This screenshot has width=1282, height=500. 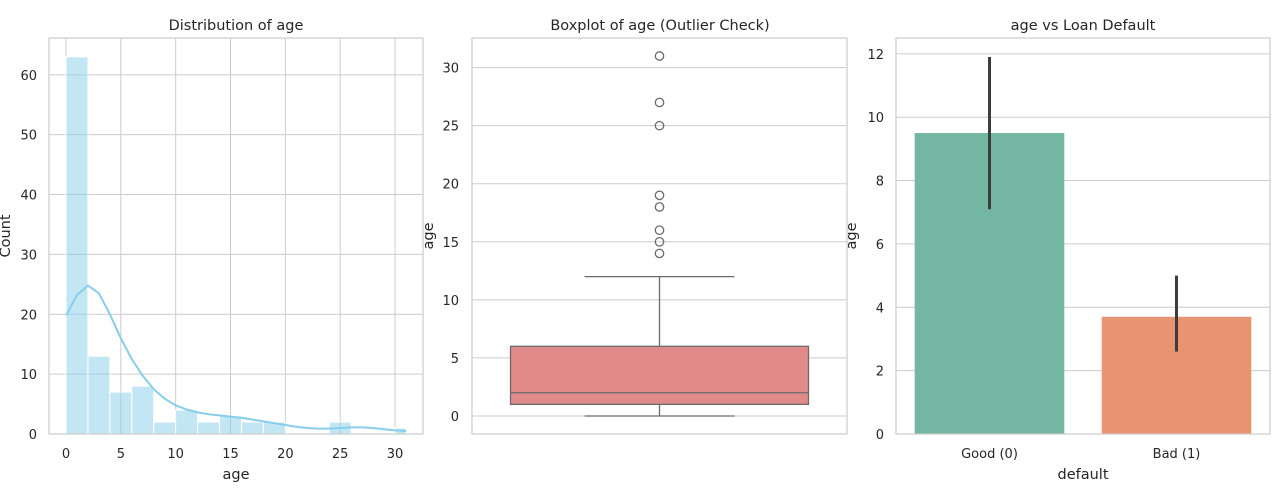 What do you see at coordinates (875, 55) in the screenshot?
I see `default-bar-y-tick-label: 12` at bounding box center [875, 55].